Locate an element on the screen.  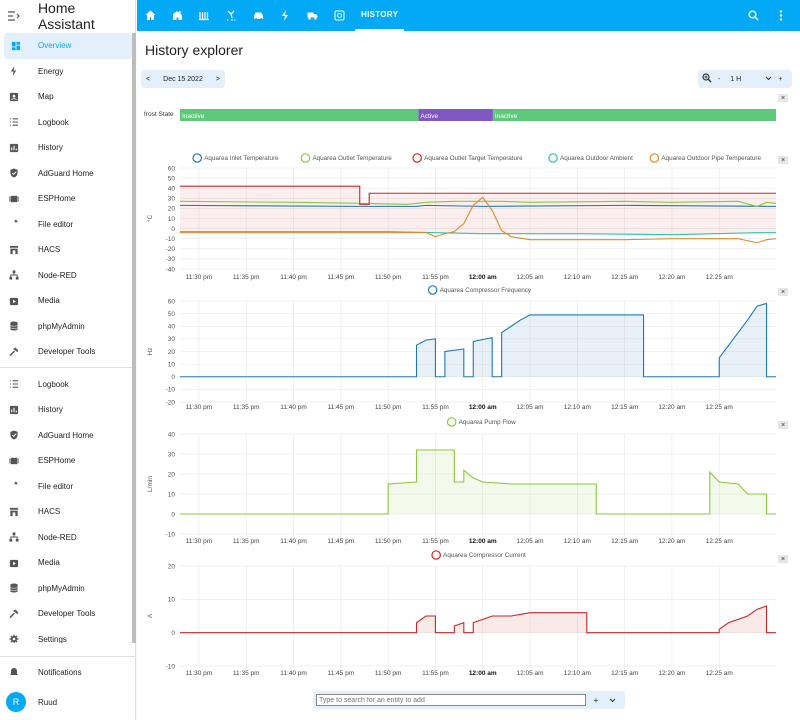
sidebar-item-energy: Energy is located at coordinates (66, 72).